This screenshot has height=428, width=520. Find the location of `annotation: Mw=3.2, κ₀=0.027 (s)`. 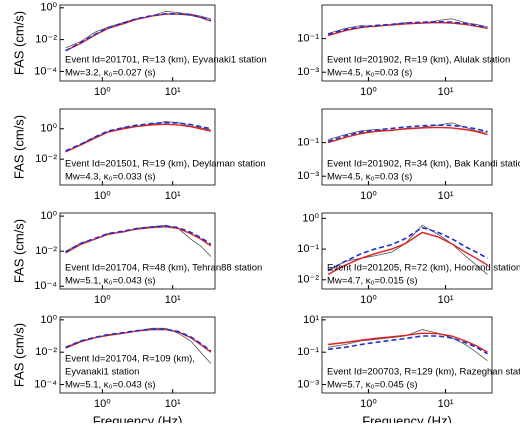

annotation: Mw=3.2, κ₀=0.027 (s) is located at coordinates (110, 73).